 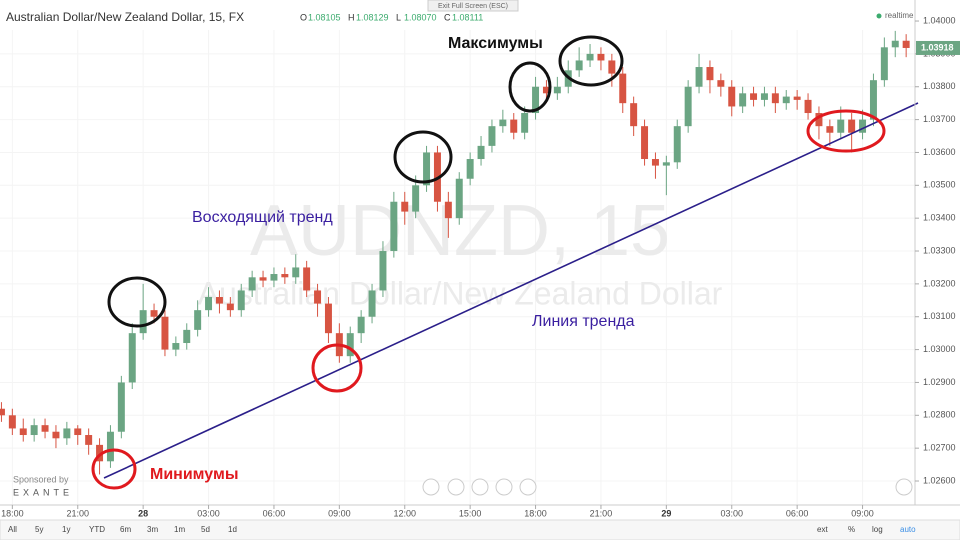 What do you see at coordinates (877, 529) in the screenshot?
I see `option-button: log` at bounding box center [877, 529].